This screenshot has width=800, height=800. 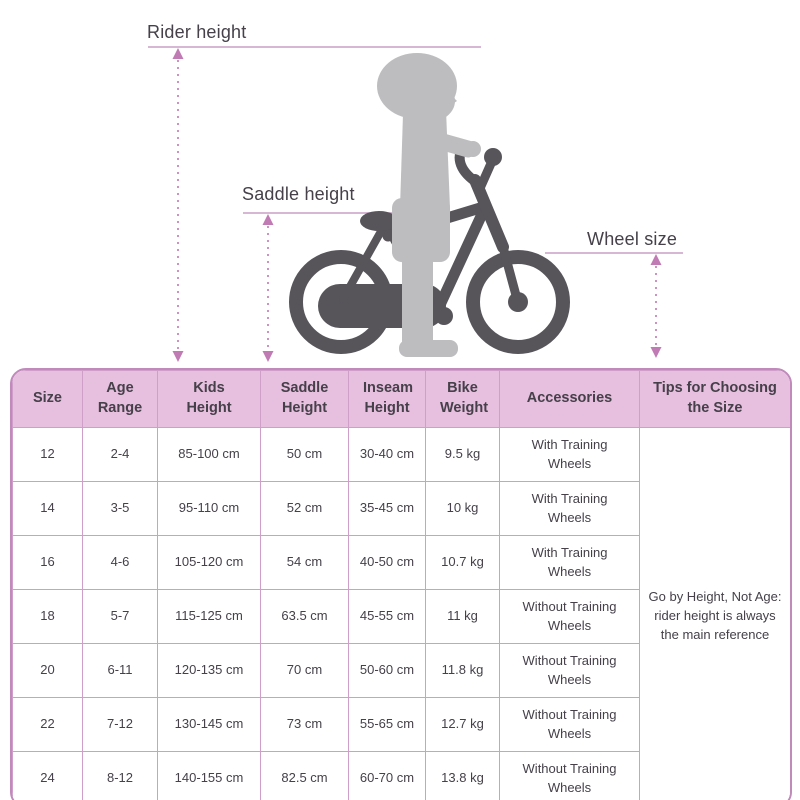 I want to click on cell-kids-height: 120-135 cm, so click(x=209, y=670).